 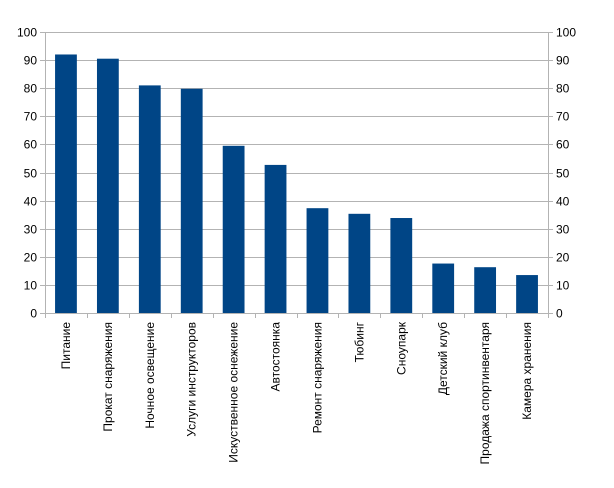 What do you see at coordinates (150, 375) in the screenshot?
I see `x-category-label: Ночное освещение` at bounding box center [150, 375].